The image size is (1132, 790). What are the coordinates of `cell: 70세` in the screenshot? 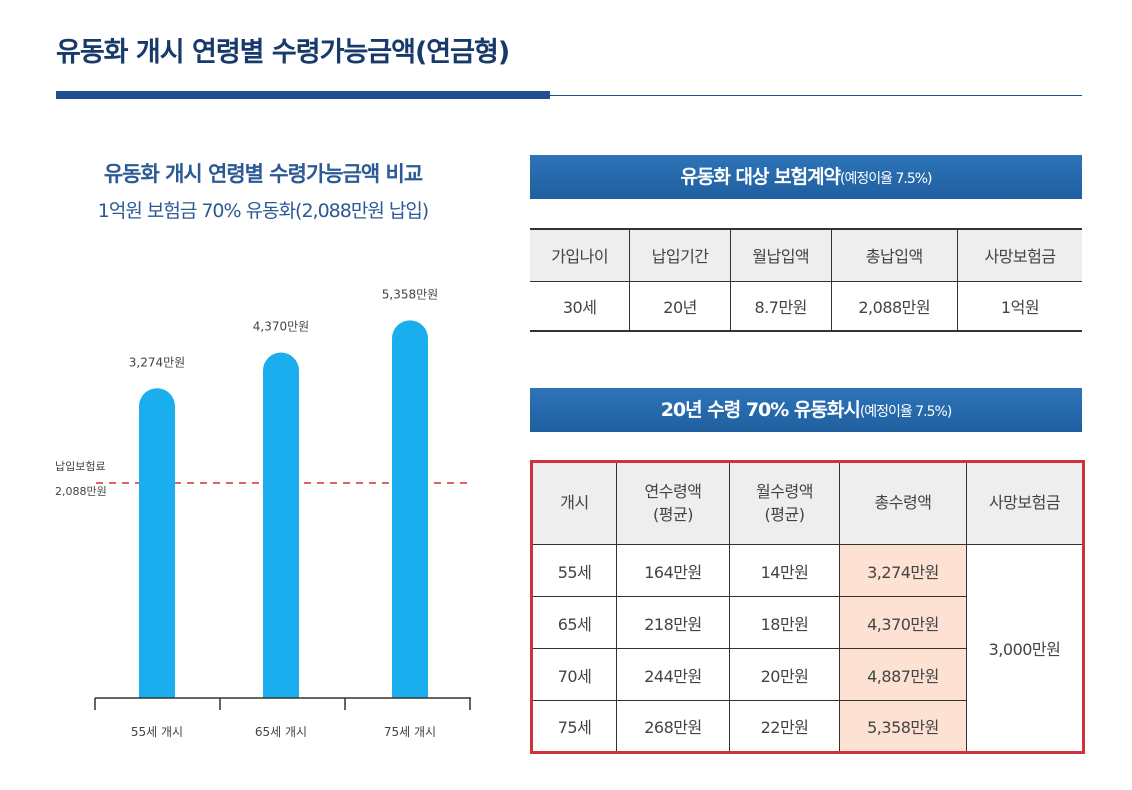 It's located at (574, 674).